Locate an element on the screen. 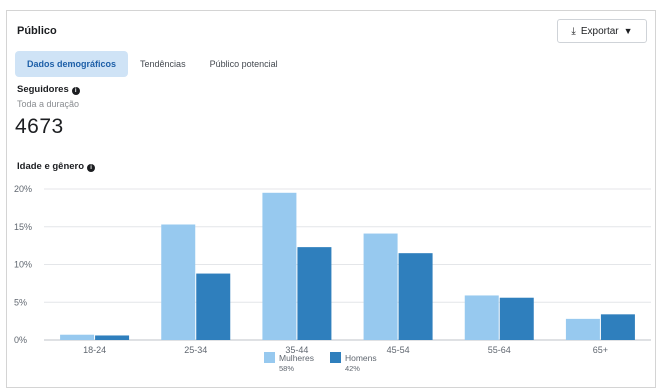  x-tick-label: 18-24 is located at coordinates (94, 350).